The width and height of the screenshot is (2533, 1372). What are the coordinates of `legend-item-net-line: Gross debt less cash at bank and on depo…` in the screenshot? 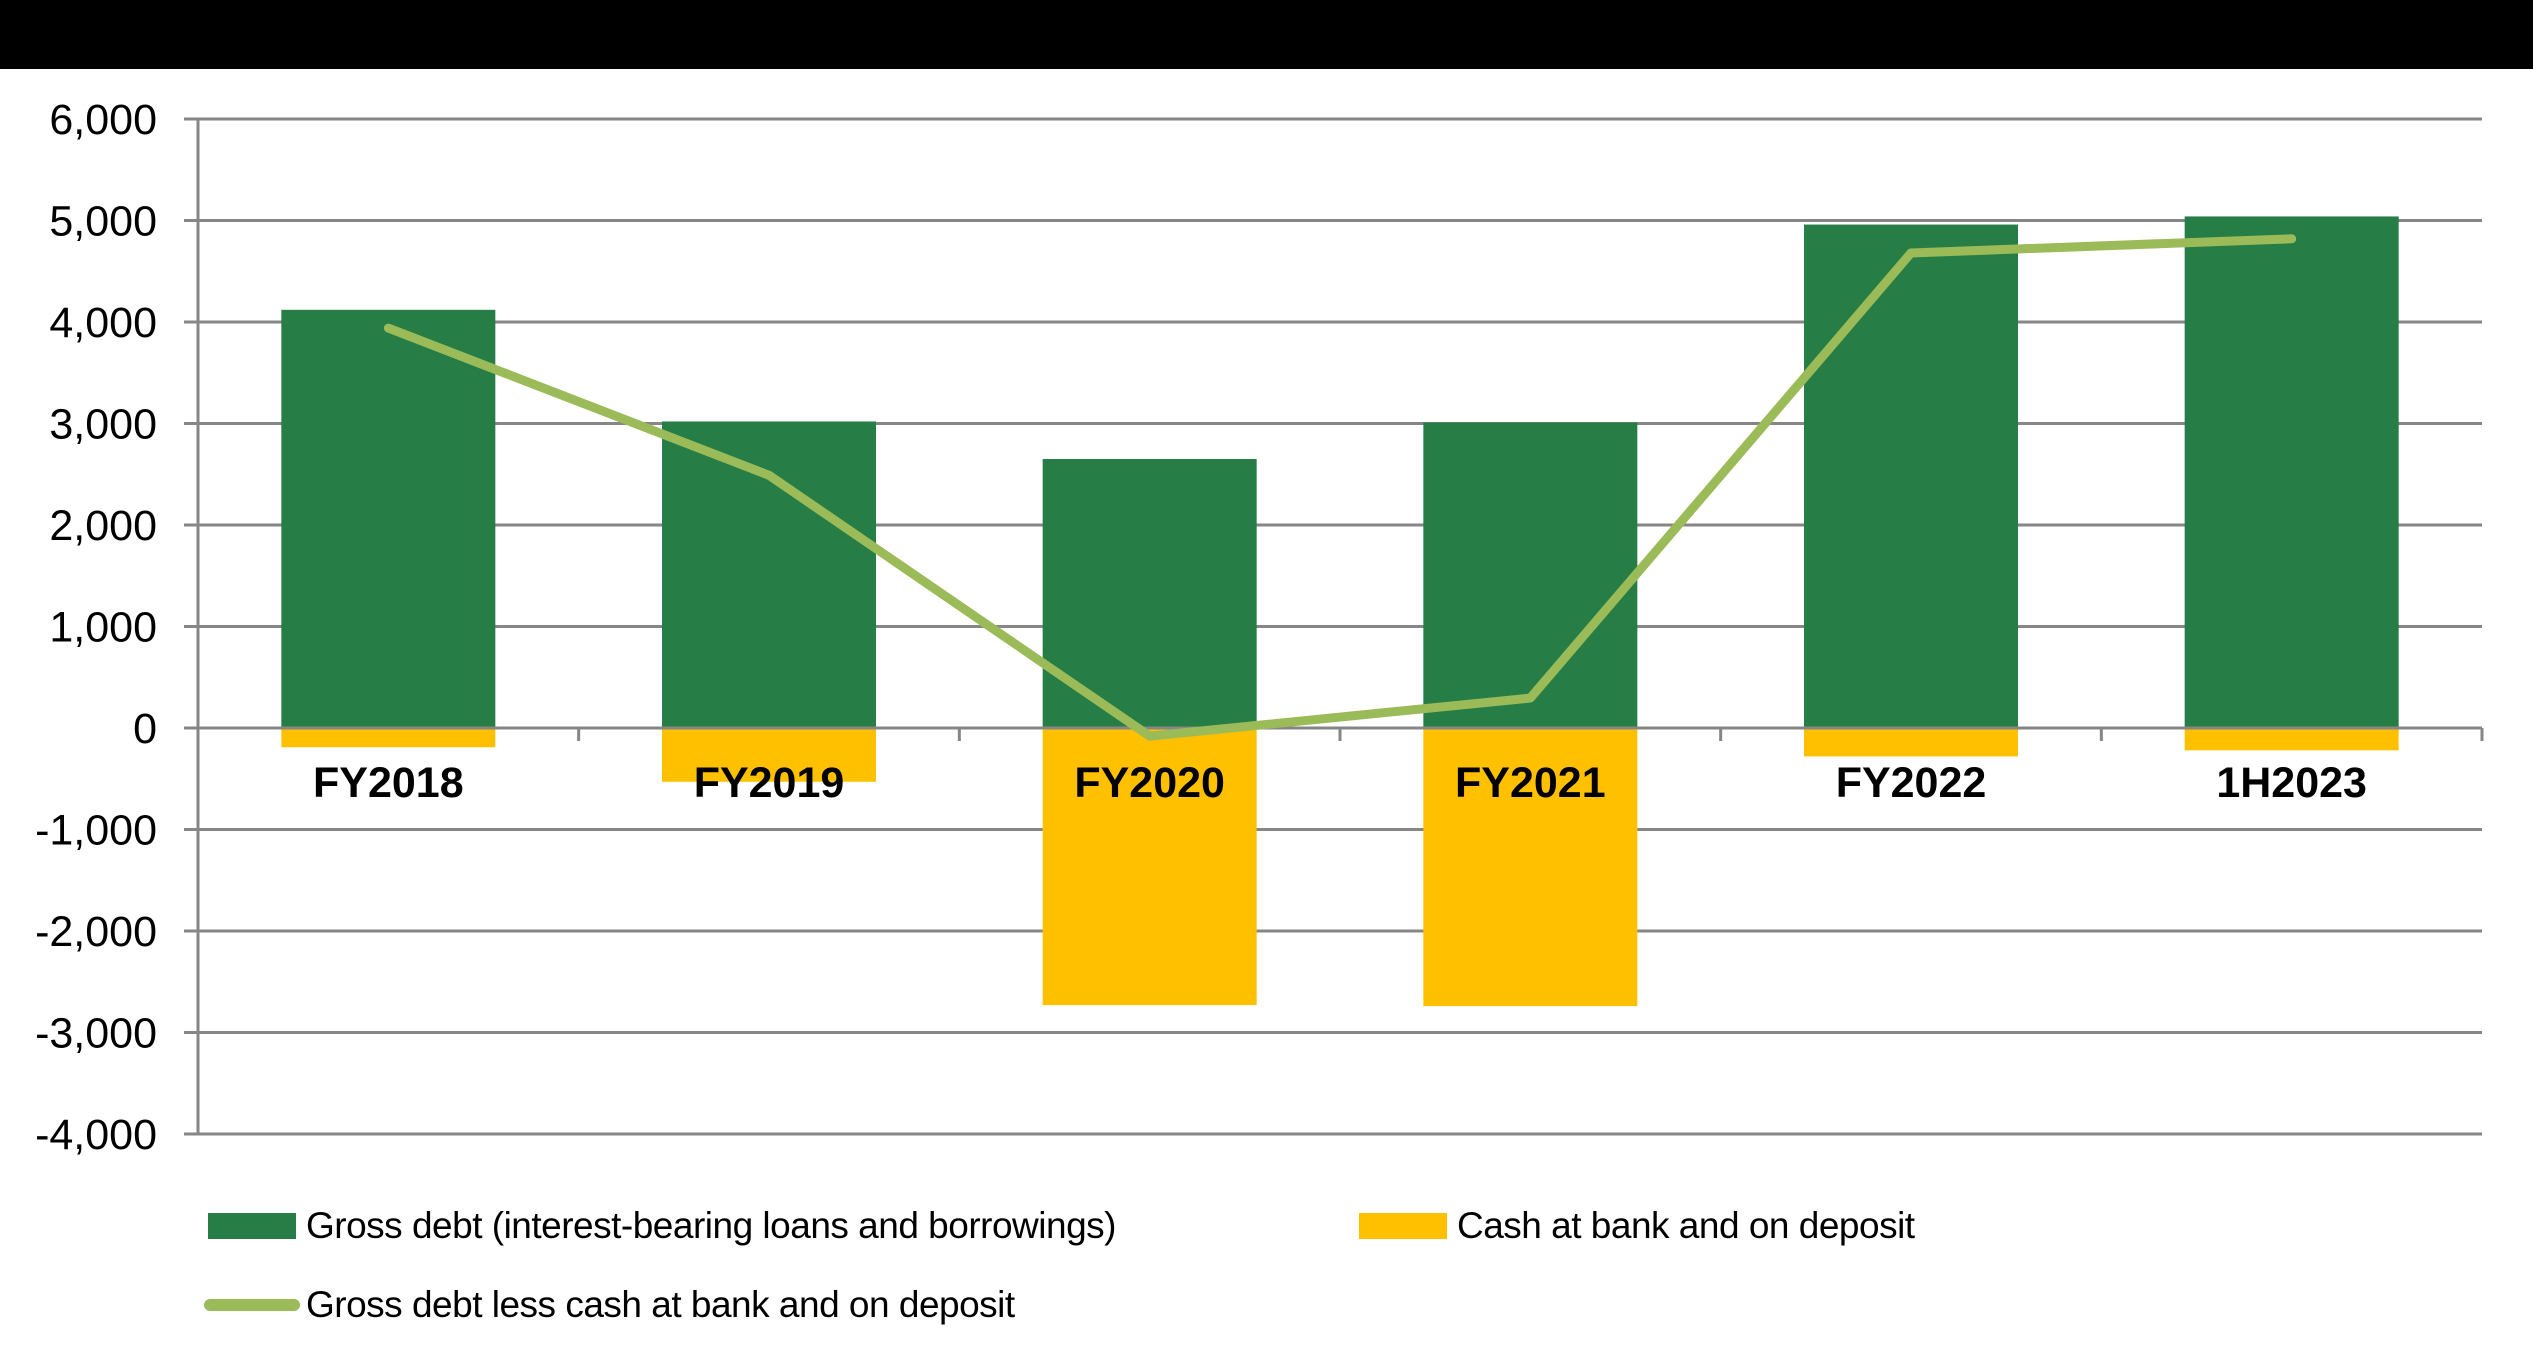 It's located at (609, 1305).